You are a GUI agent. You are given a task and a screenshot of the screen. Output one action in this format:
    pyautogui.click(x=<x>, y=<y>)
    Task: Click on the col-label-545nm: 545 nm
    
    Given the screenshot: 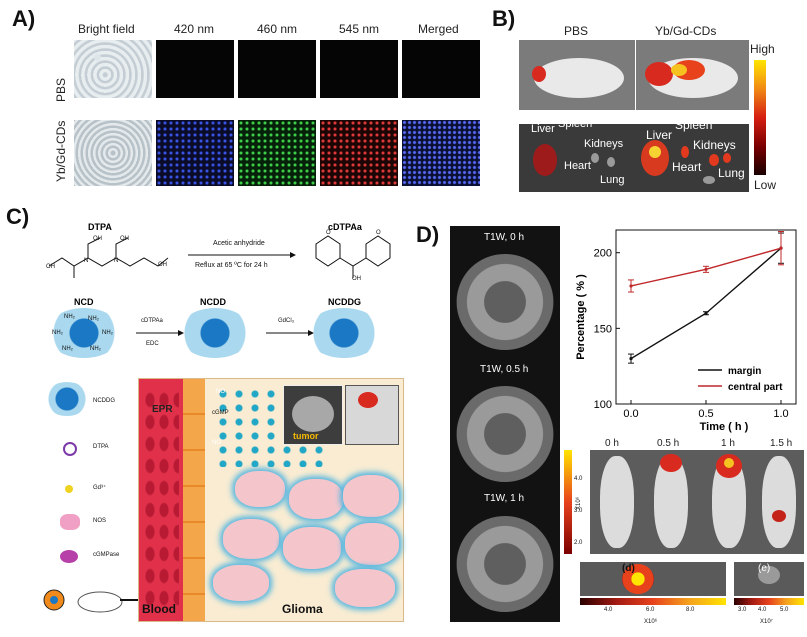 What is the action you would take?
    pyautogui.click(x=359, y=29)
    